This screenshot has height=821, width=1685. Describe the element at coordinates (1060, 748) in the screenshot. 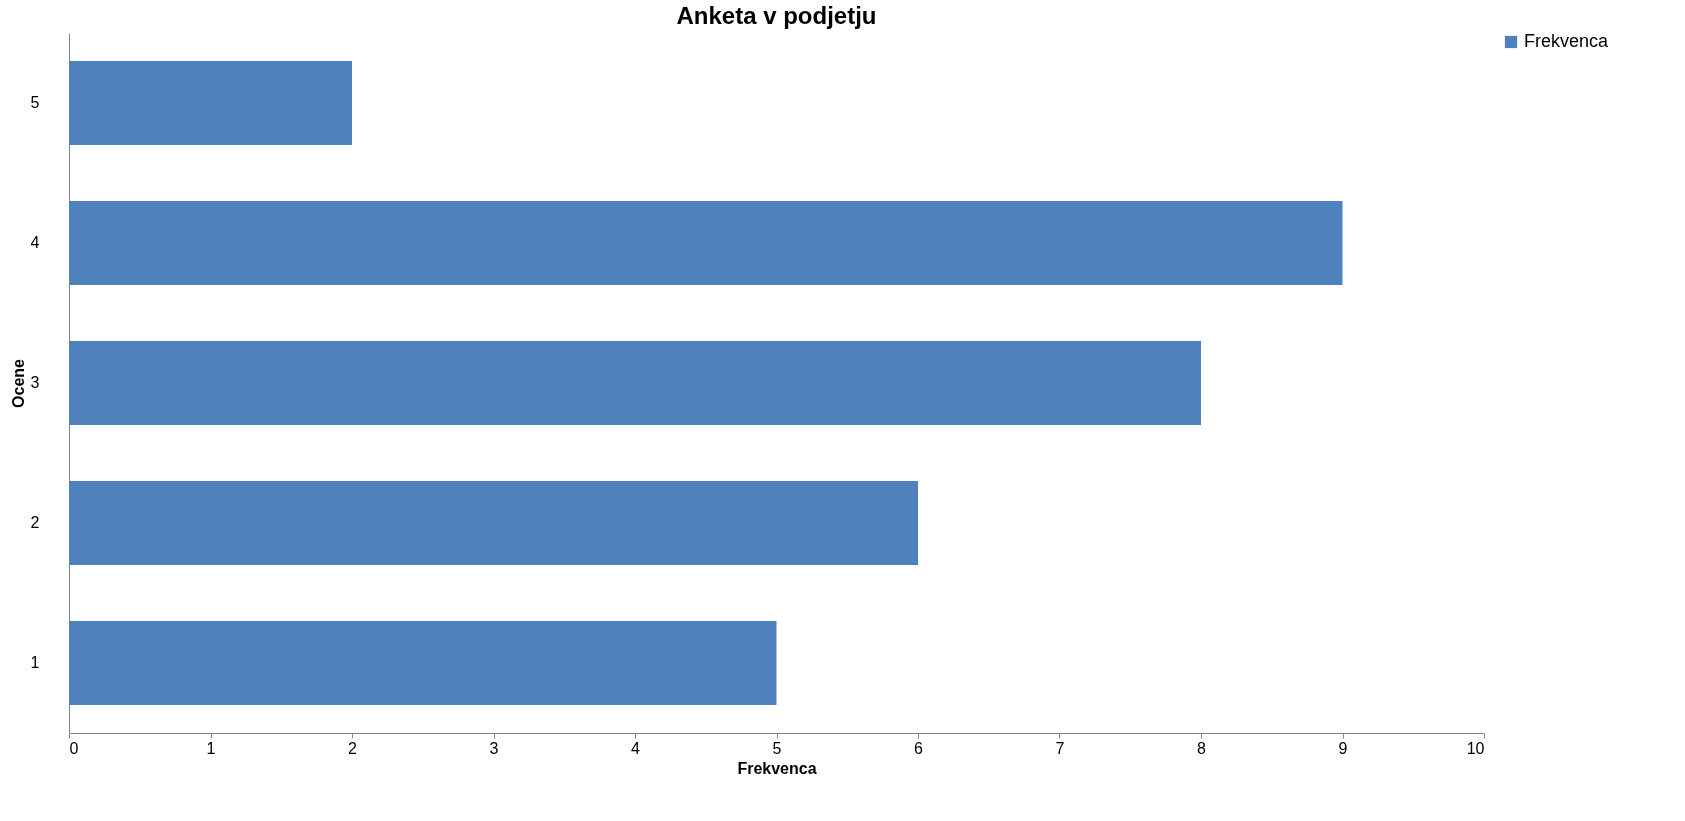

I see `x-tick-label: 7` at that location.